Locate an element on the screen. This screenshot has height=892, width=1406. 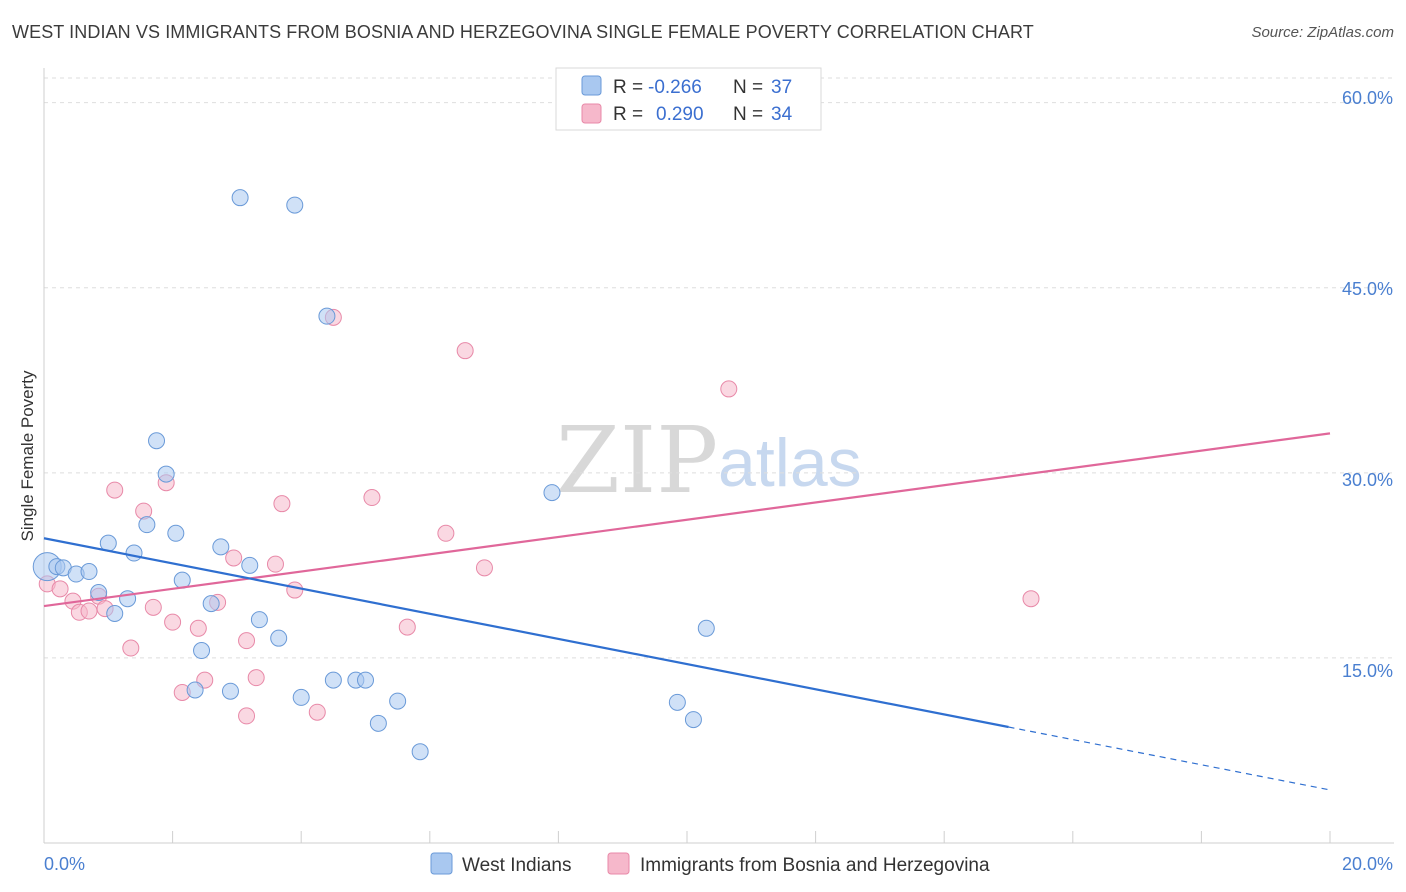
legend-n-value-pink: 34 is located at coordinates (782, 114).